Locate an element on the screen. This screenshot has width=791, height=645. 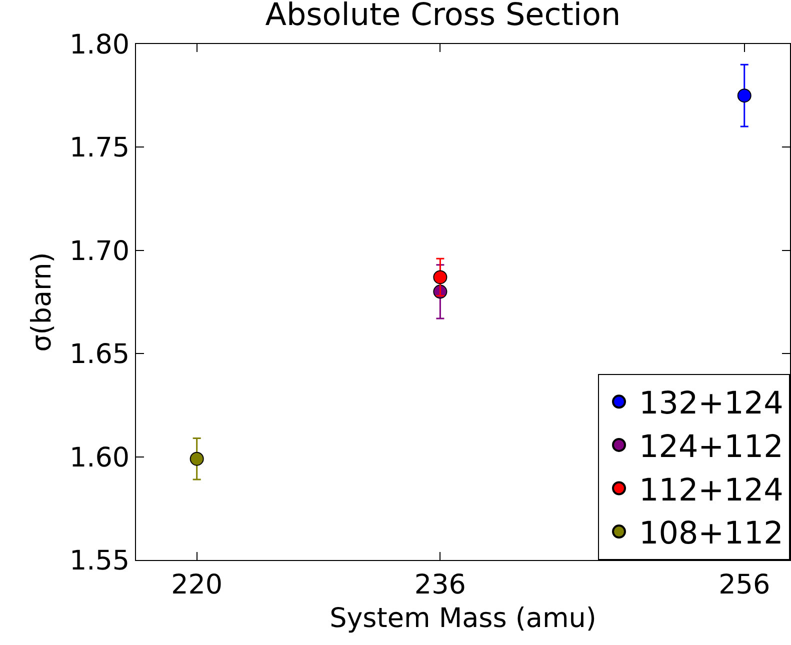
legend-label: 124+112 is located at coordinates (711, 447).